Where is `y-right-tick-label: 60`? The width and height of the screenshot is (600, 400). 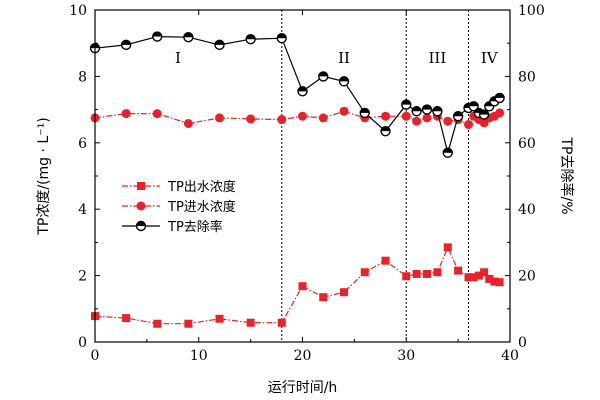
y-right-tick-label: 60 is located at coordinates (527, 144).